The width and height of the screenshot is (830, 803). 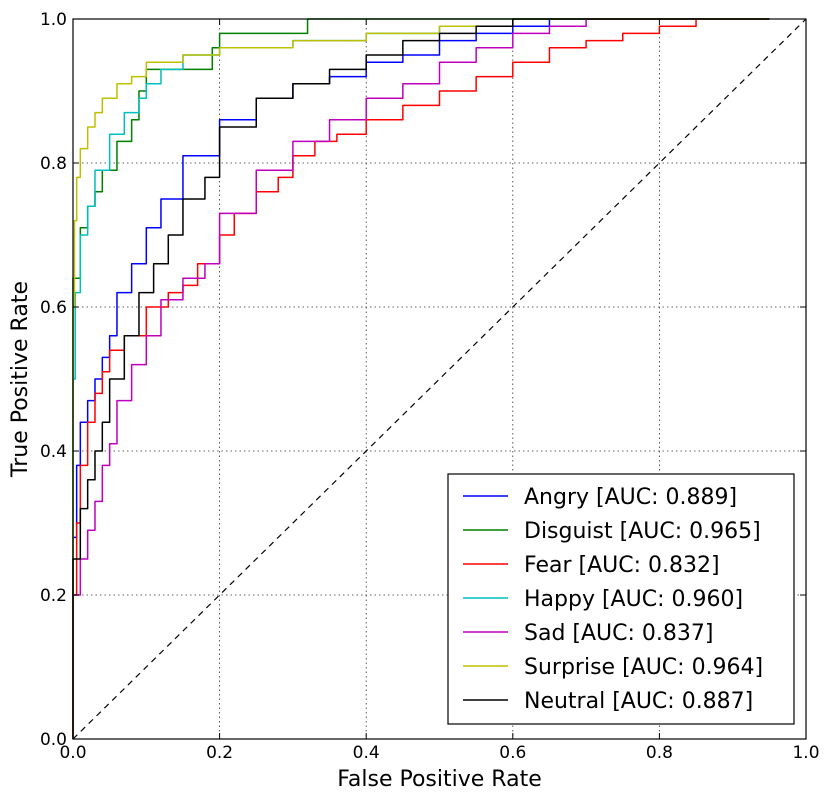 I want to click on y-tick-label: 0.8, so click(x=53, y=164).